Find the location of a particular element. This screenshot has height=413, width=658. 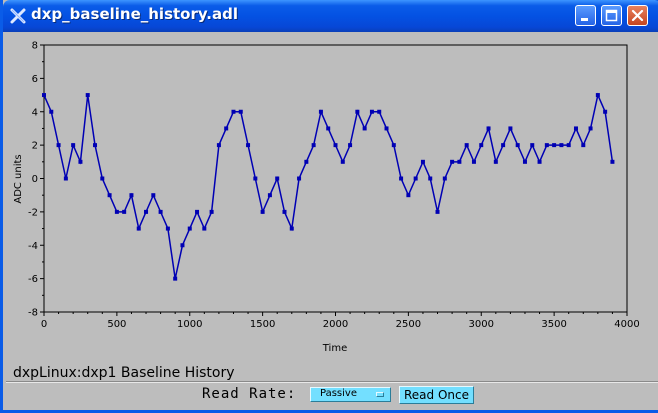

plot-caption: dxpLinux:dxp1 Baseline History is located at coordinates (124, 373).